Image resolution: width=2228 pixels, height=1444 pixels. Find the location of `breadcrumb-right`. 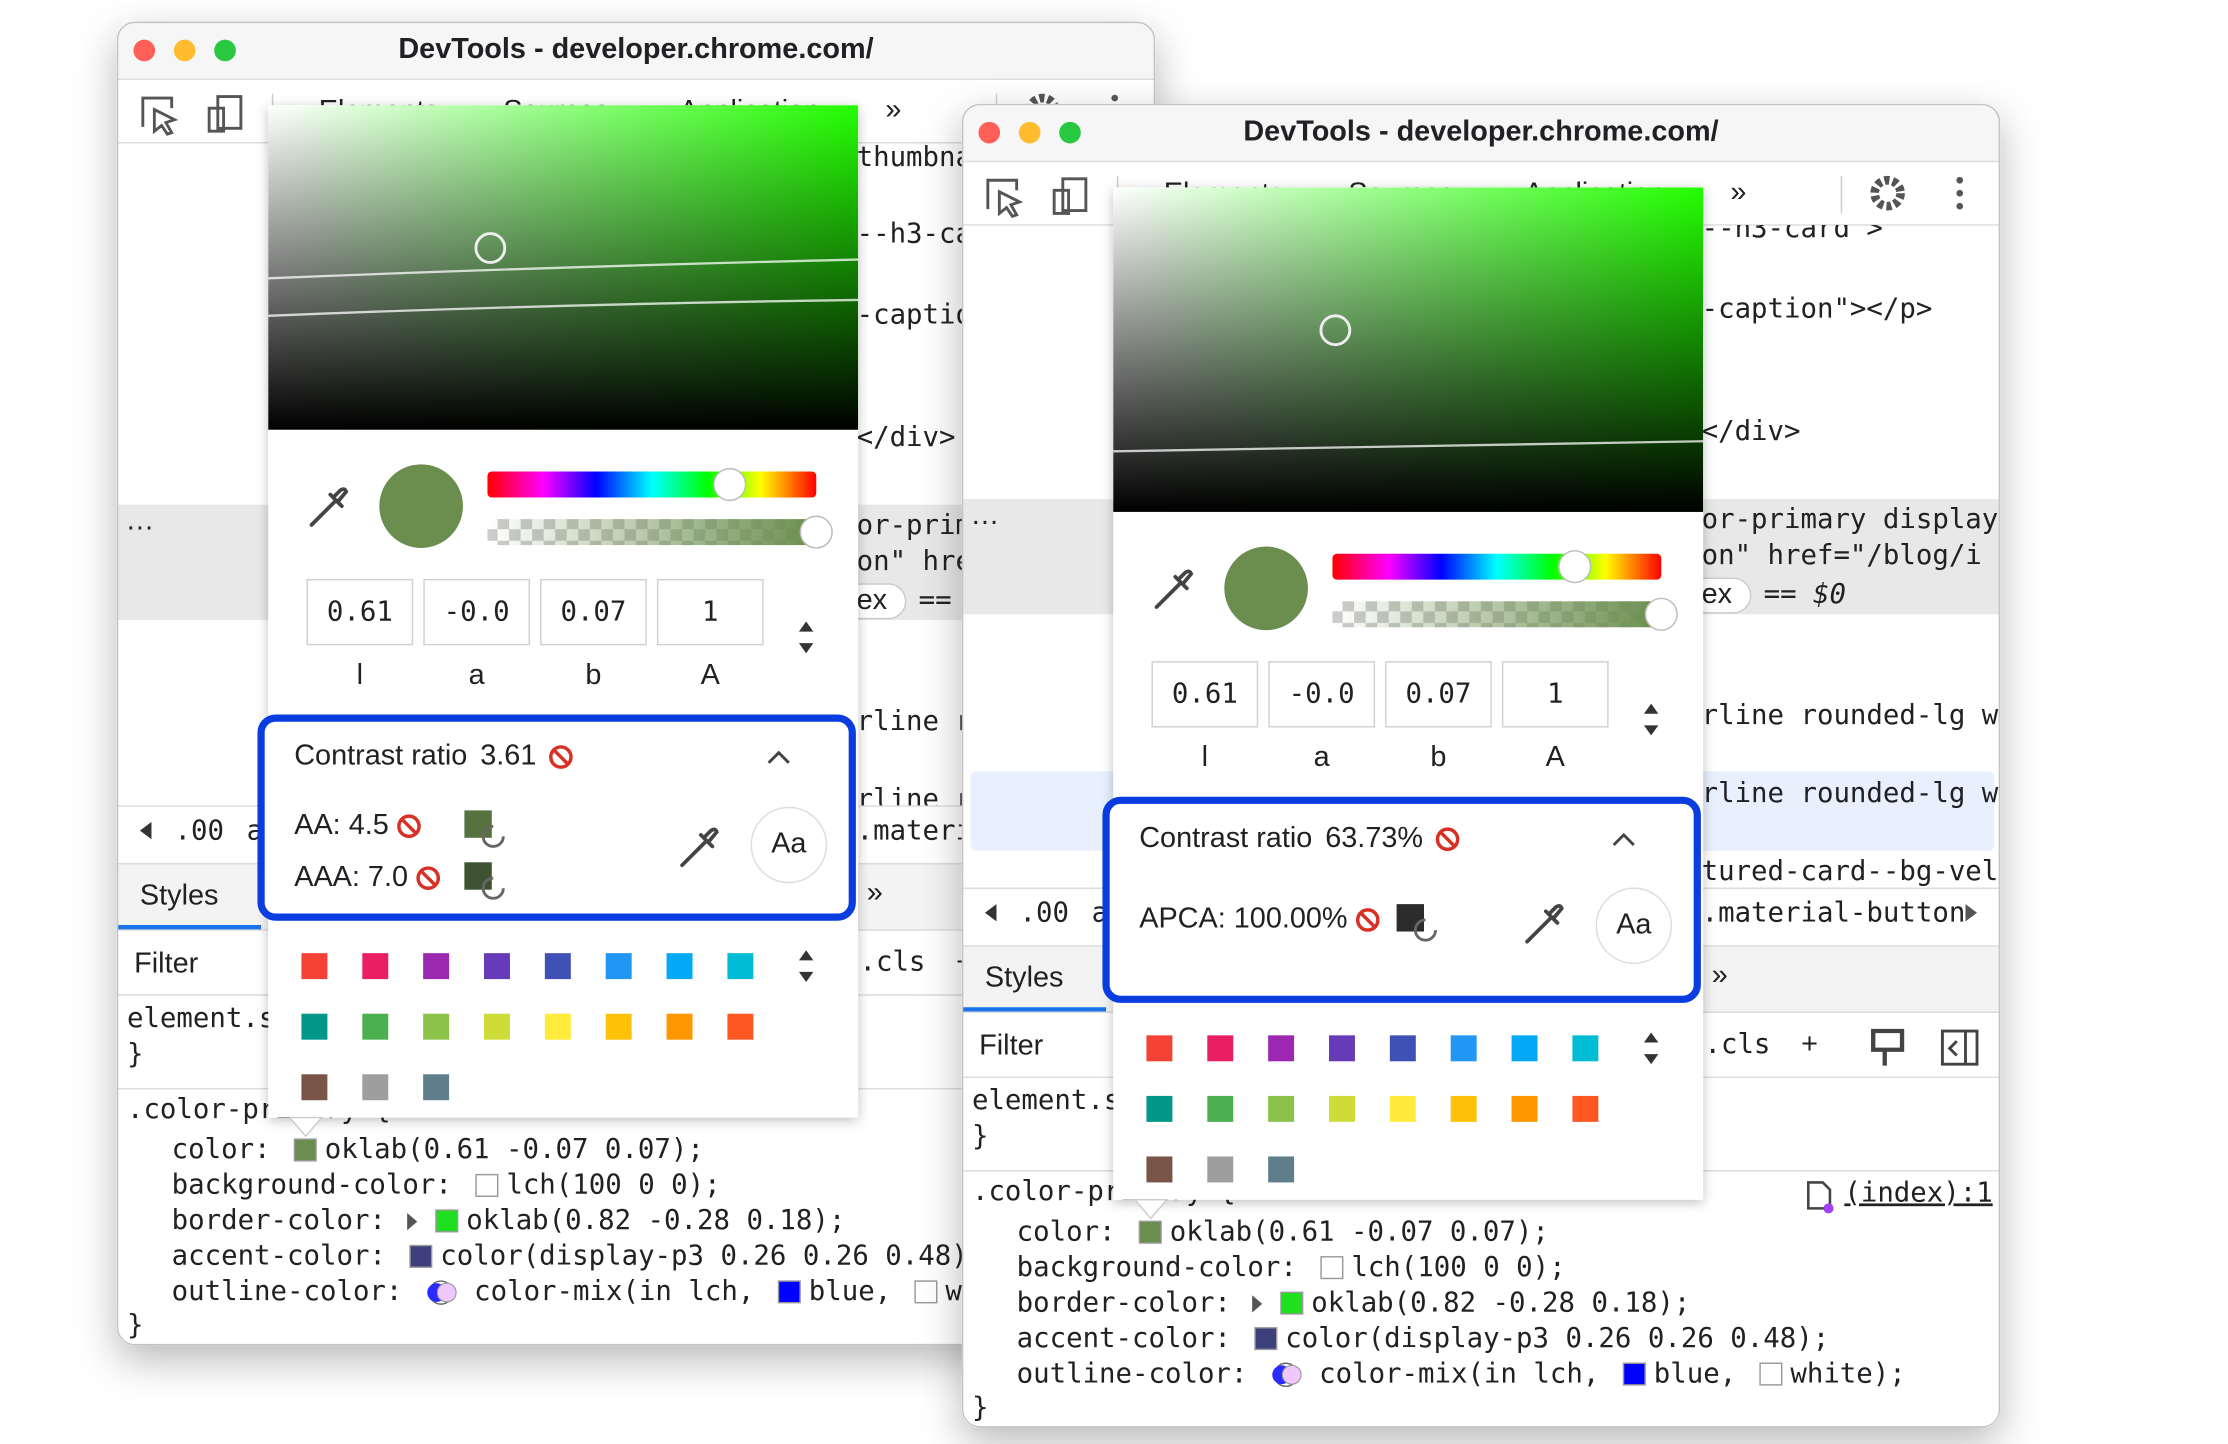

breadcrumb-right is located at coordinates (1971, 913).